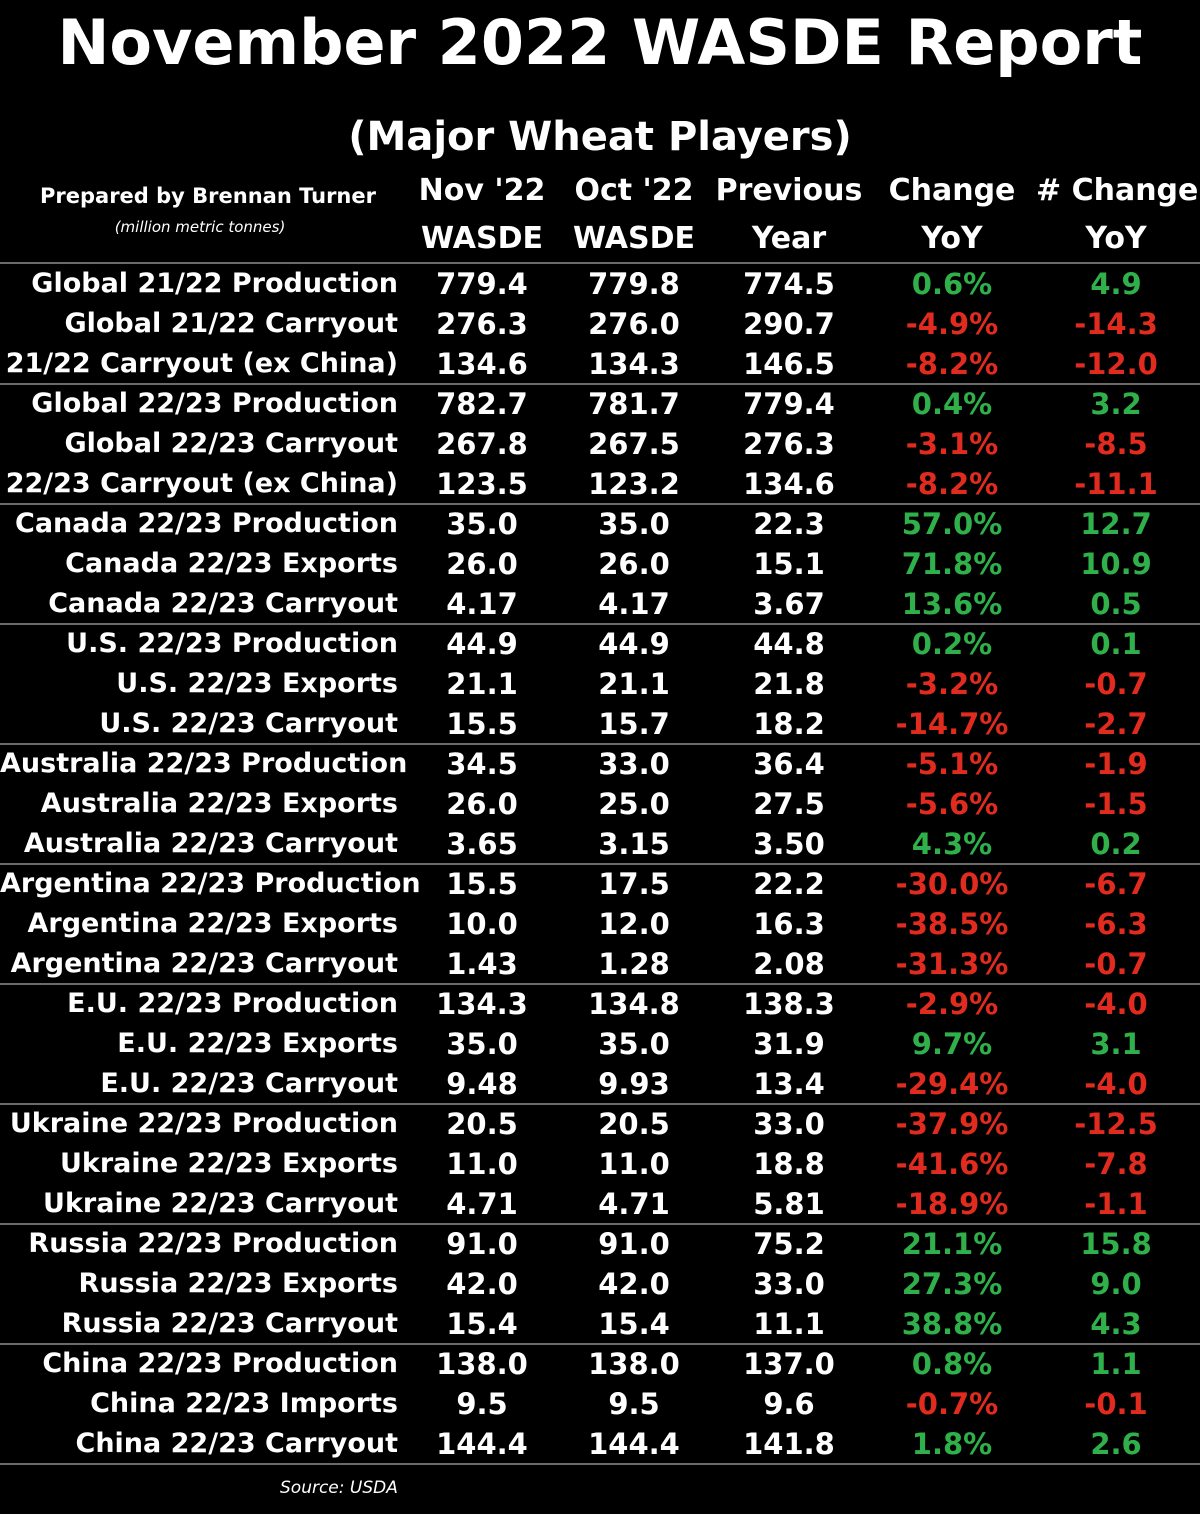 This screenshot has height=1514, width=1200. What do you see at coordinates (789, 190) in the screenshot?
I see `col-header-prev-line1: Previous` at bounding box center [789, 190].